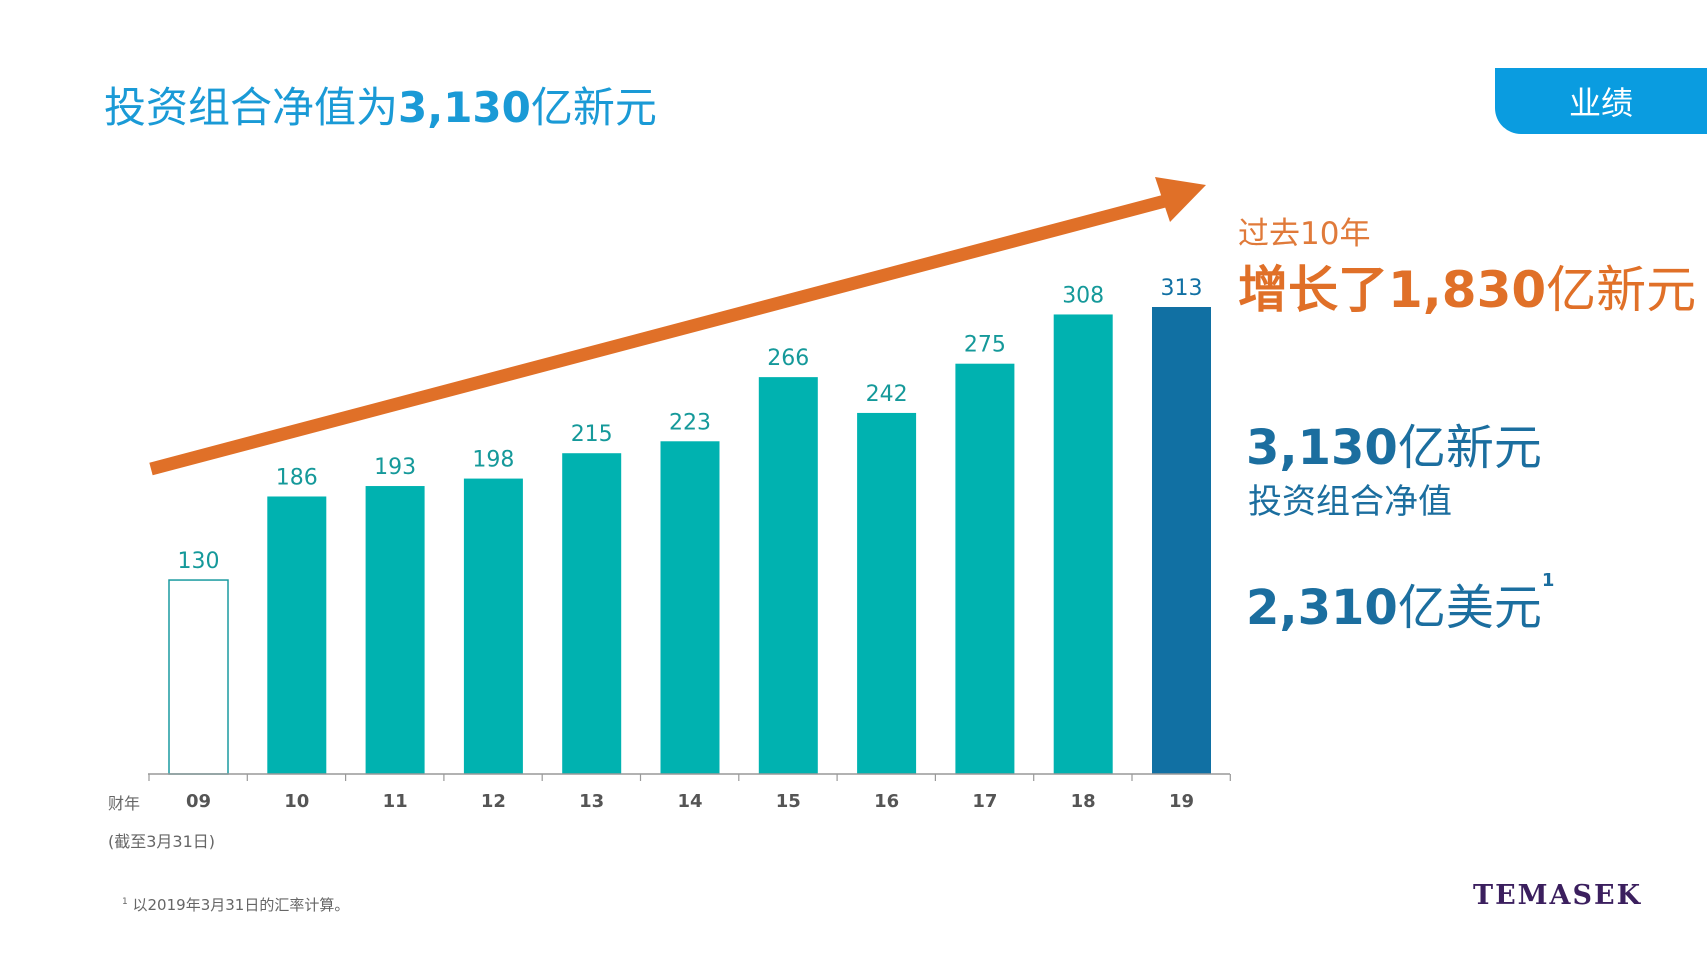  I want to click on x-tick-label: 13, so click(591, 801).